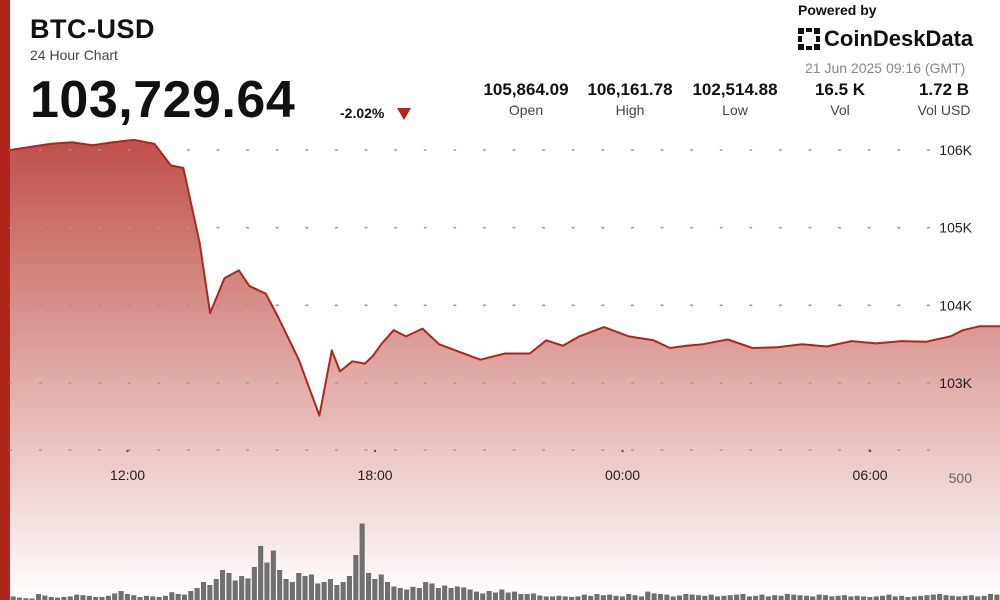 The image size is (1000, 600). What do you see at coordinates (362, 113) in the screenshot?
I see `price-change: -2.02%` at bounding box center [362, 113].